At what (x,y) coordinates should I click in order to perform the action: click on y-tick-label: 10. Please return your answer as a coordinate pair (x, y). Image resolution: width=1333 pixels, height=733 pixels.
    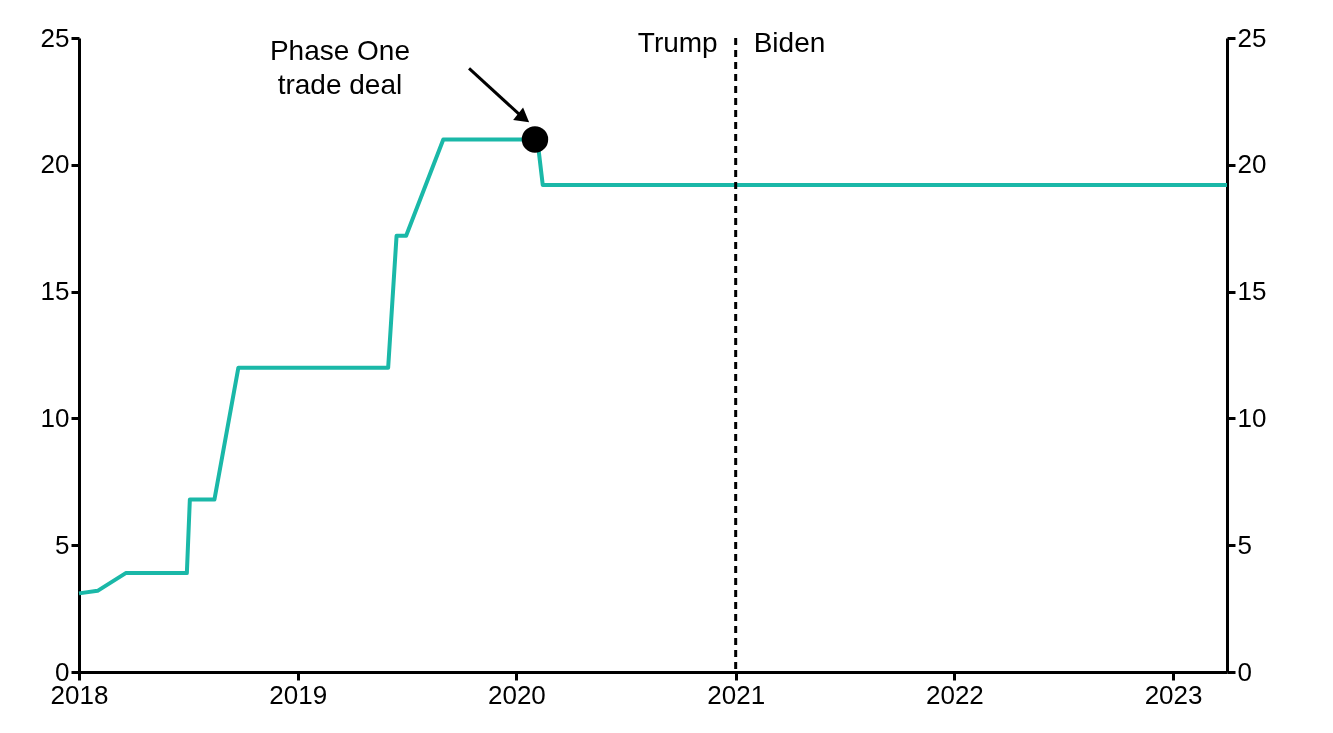
    Looking at the image, I should click on (55, 417).